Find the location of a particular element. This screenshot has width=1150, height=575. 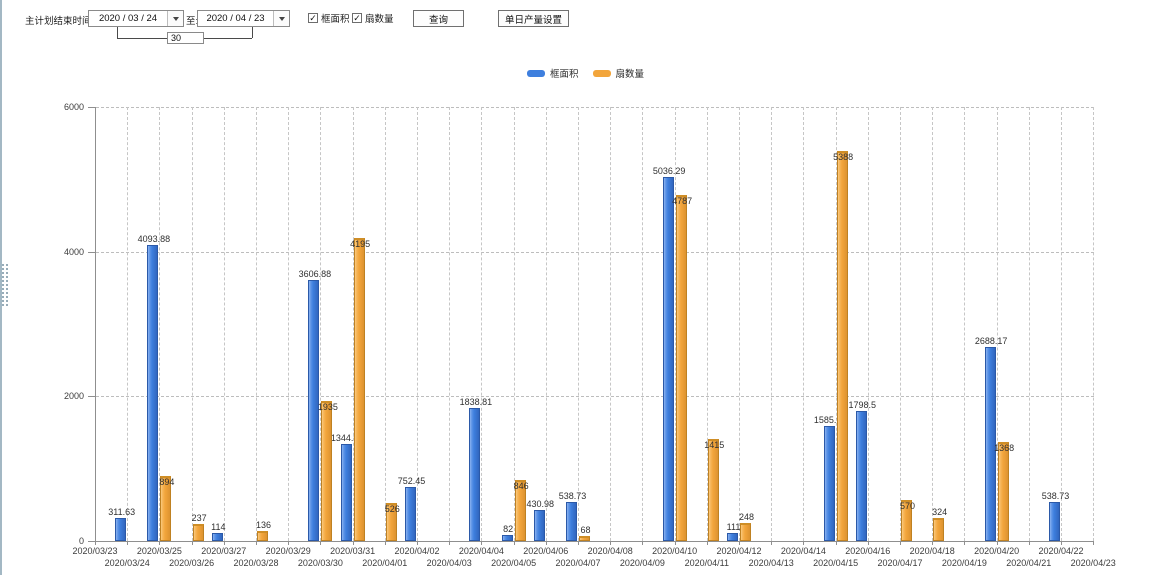

bar-value-label: 3606.88 is located at coordinates (315, 274).